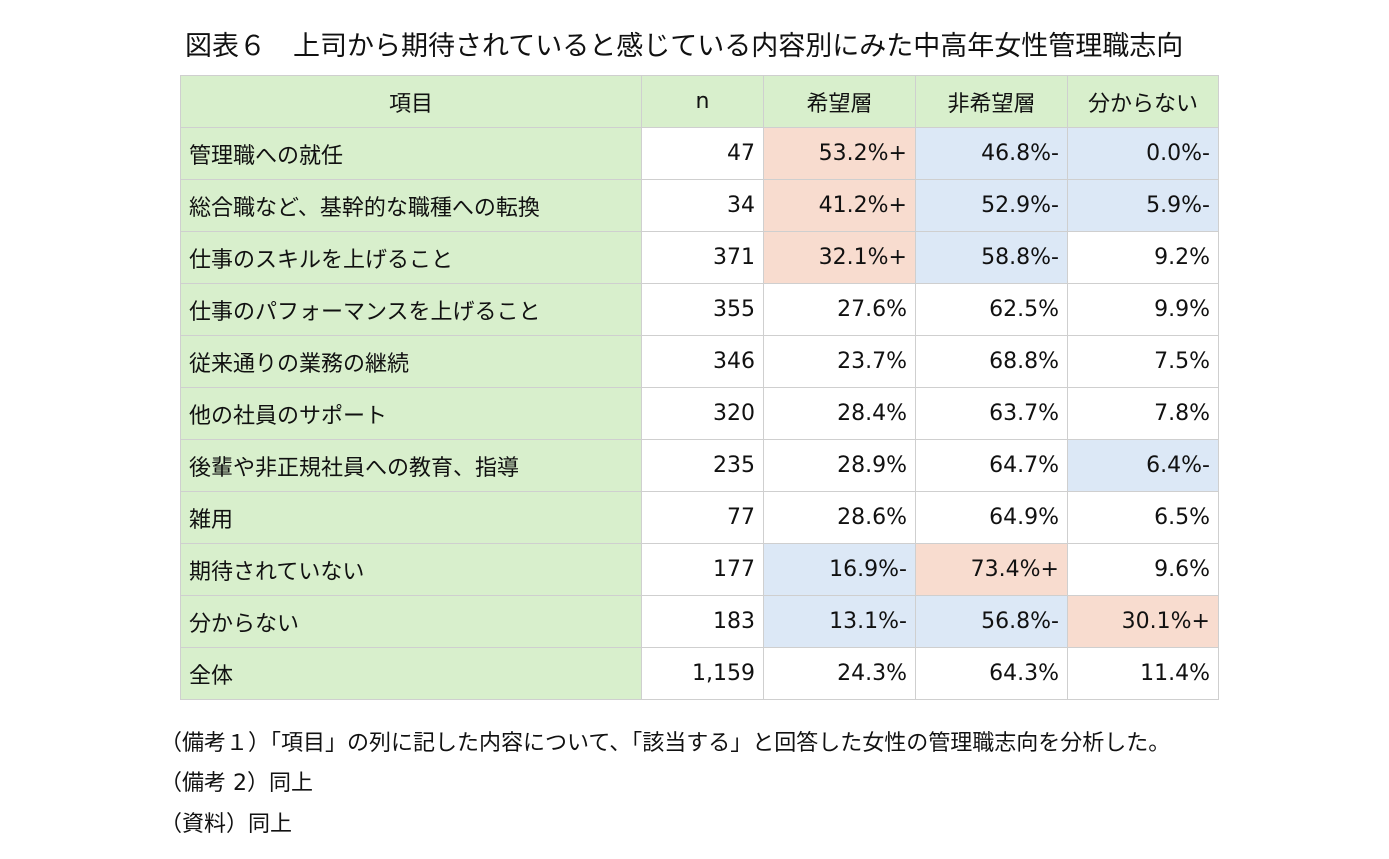 This screenshot has height=859, width=1389. I want to click on cell: 9.6%, so click(1143, 569).